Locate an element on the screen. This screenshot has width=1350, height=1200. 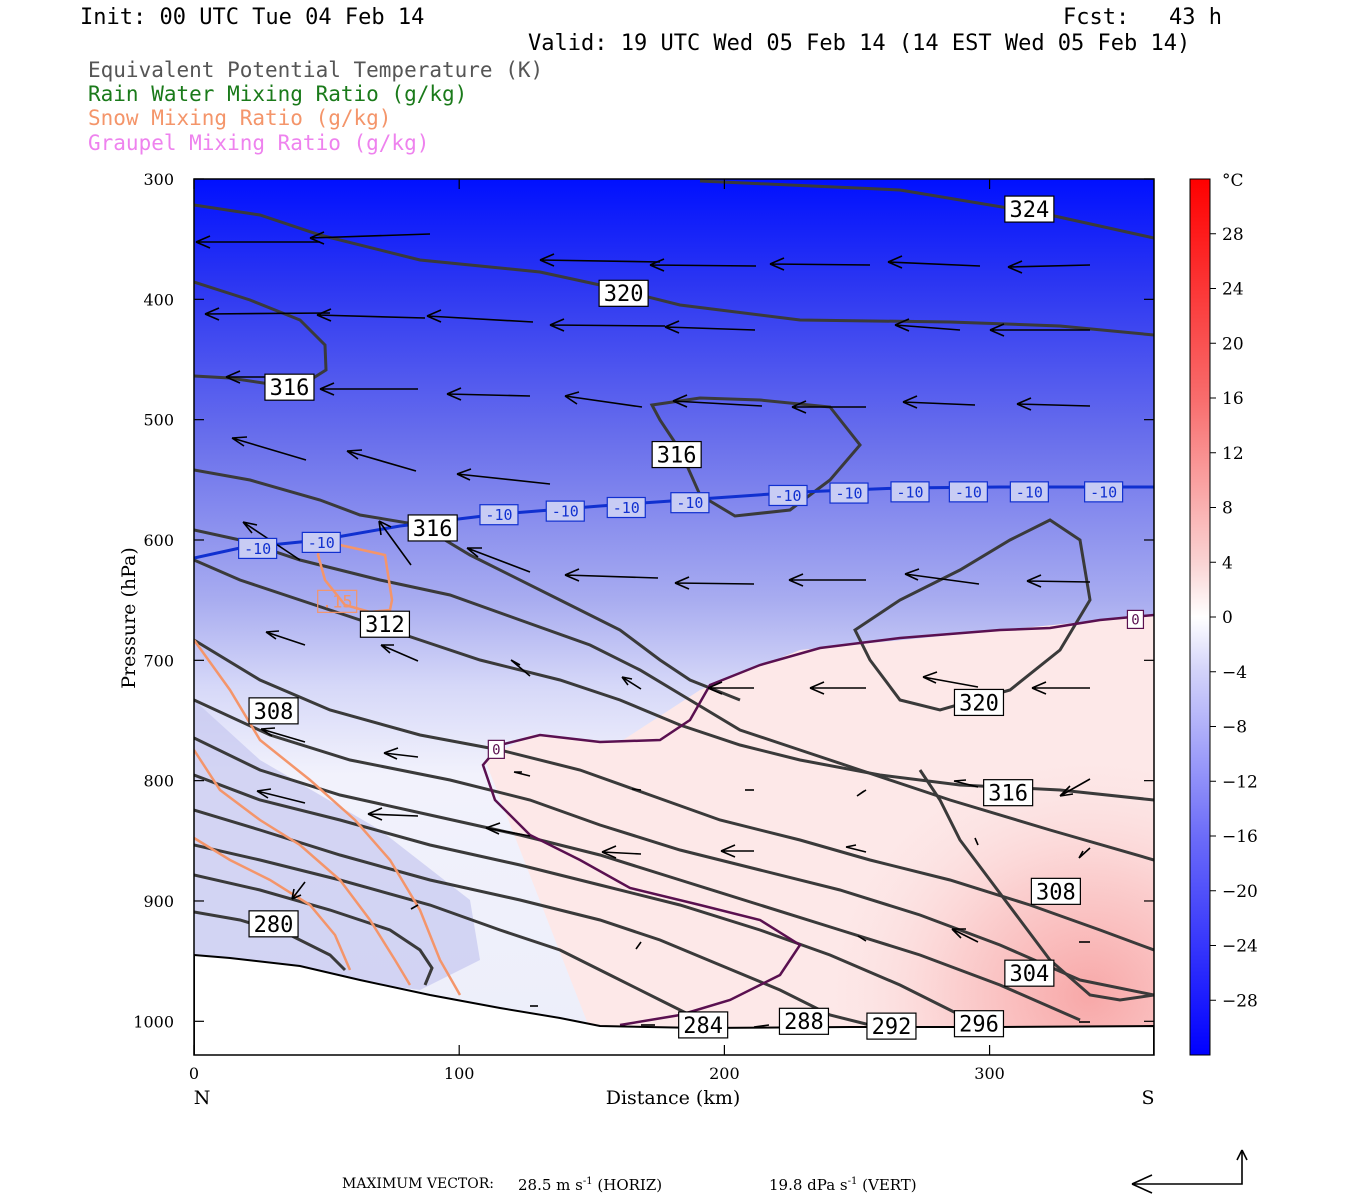
y-tick-label: 700 is located at coordinates (158, 660).